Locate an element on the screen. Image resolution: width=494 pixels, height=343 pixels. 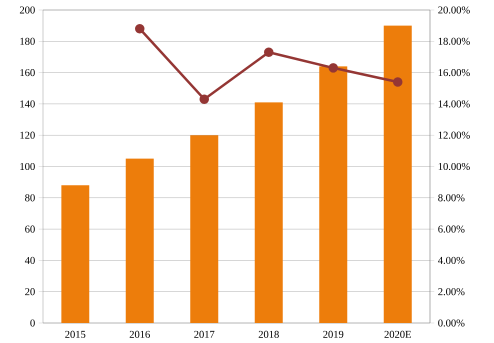
y-tick-label: 120 is located at coordinates (27, 135).